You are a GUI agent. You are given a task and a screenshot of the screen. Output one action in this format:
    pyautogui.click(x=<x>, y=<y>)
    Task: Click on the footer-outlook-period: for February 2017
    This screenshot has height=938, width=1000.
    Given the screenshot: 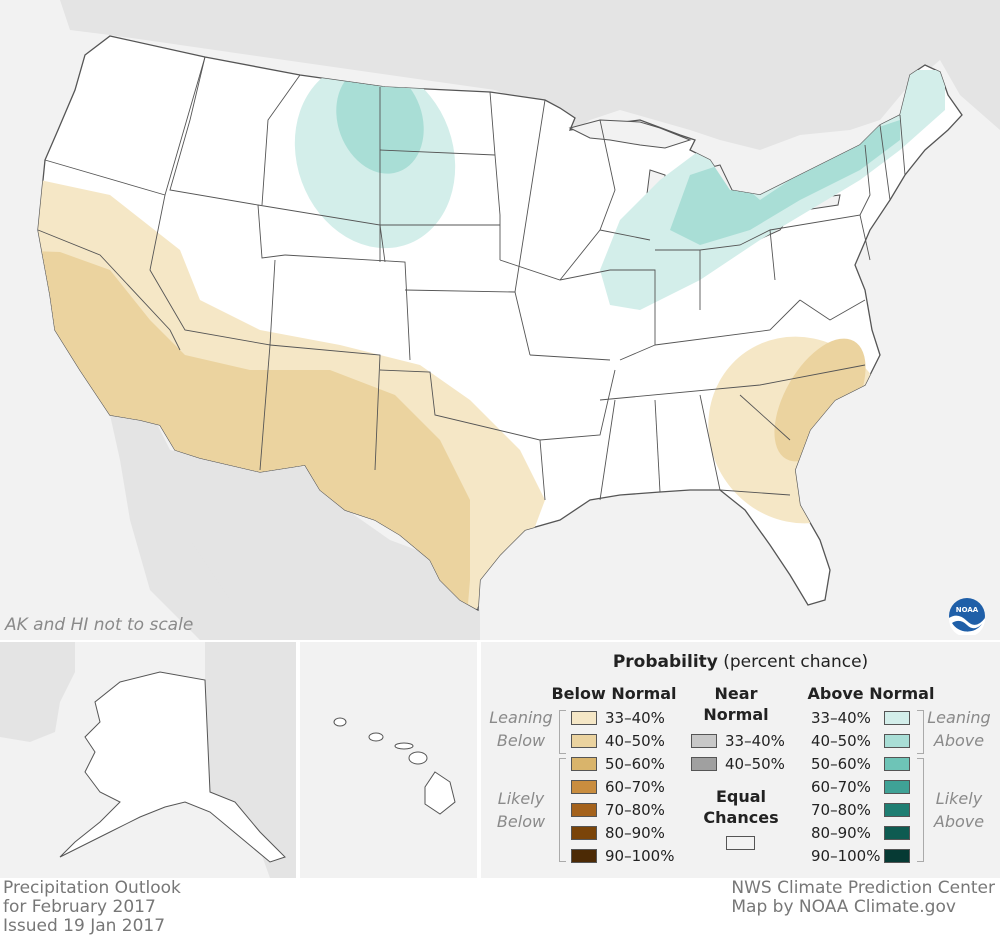 What is the action you would take?
    pyautogui.click(x=79, y=907)
    